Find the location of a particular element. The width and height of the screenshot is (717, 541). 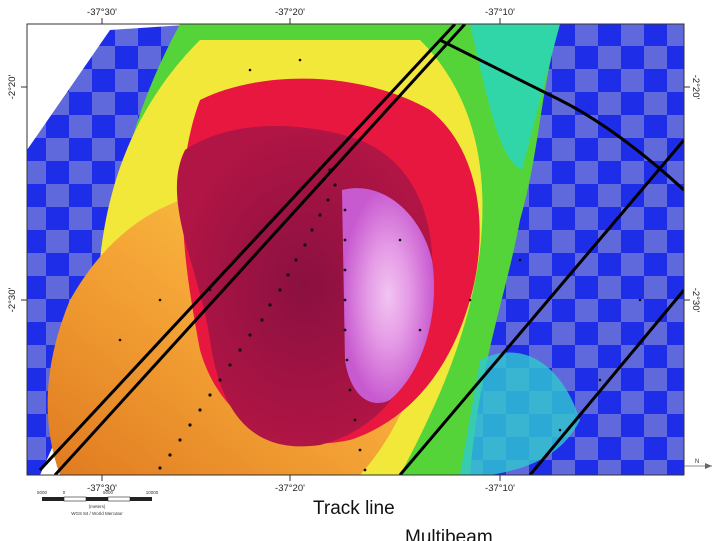

bottom-axis: -37°30' -37°20' -37°10' is located at coordinates (301, 484).